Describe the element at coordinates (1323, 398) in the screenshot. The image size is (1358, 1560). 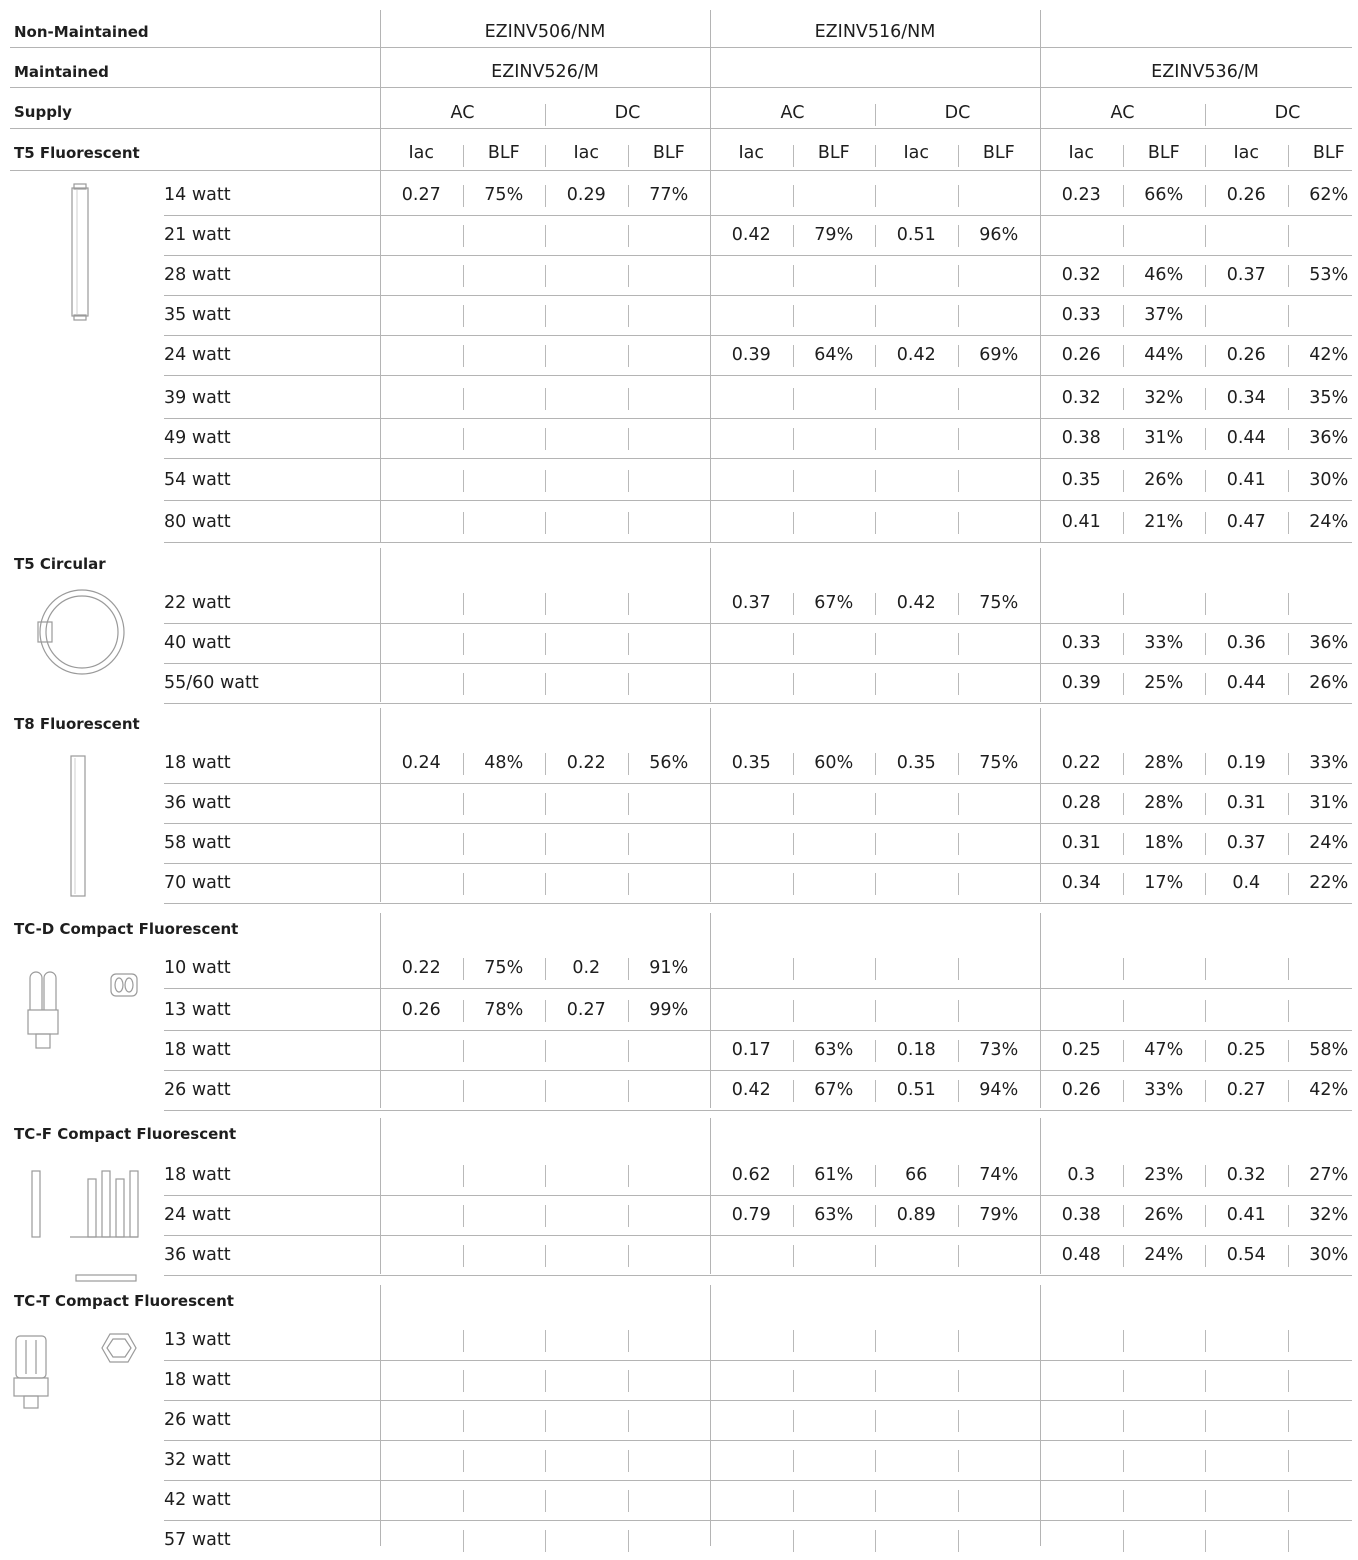
I see `value-cell: 35%` at that location.